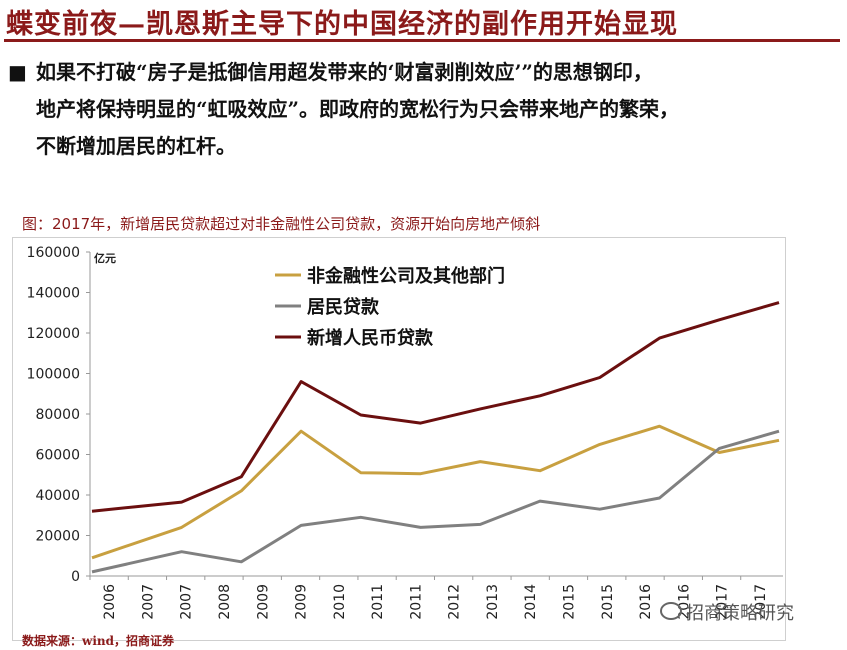 This screenshot has width=847, height=650. Describe the element at coordinates (225, 602) in the screenshot. I see `x-tick-label: 2008` at that location.